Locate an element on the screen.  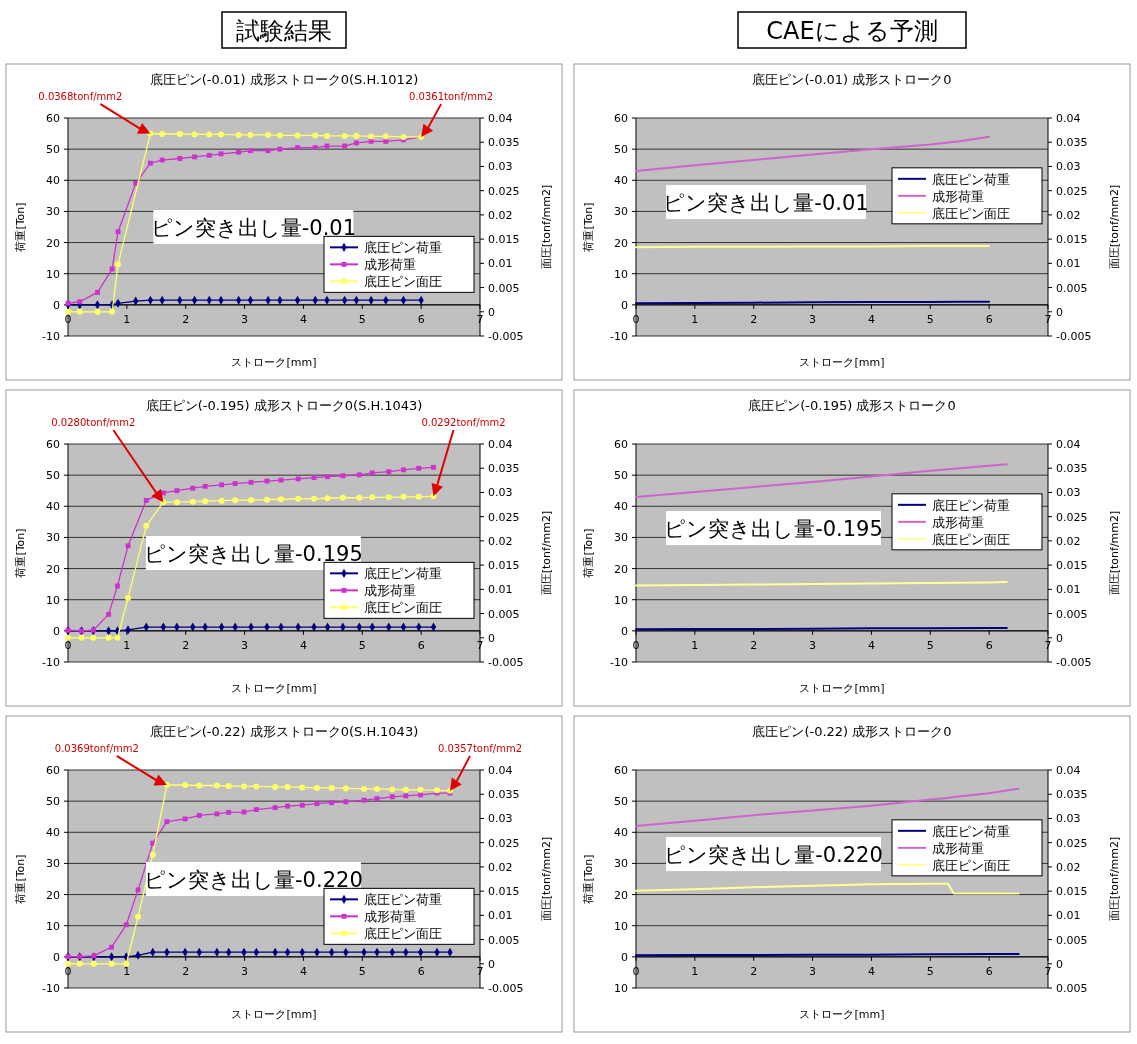
legend-label: 成形荷重 is located at coordinates (390, 917).